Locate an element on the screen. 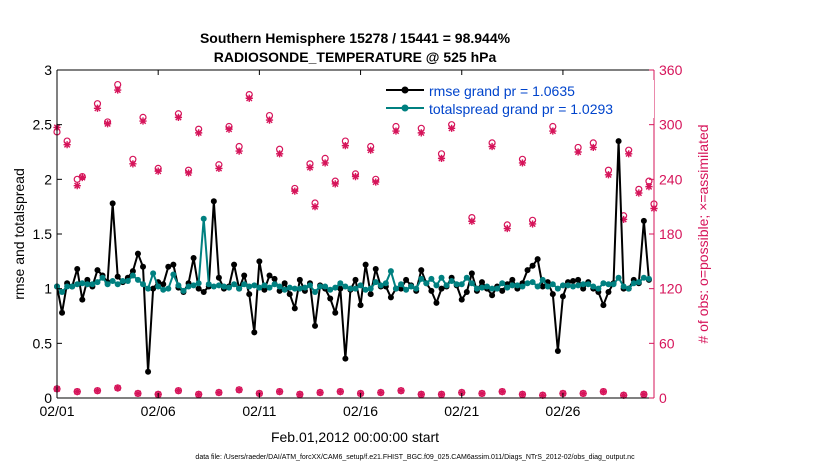 The image size is (830, 470). right-tick-label: 120 is located at coordinates (671, 289).